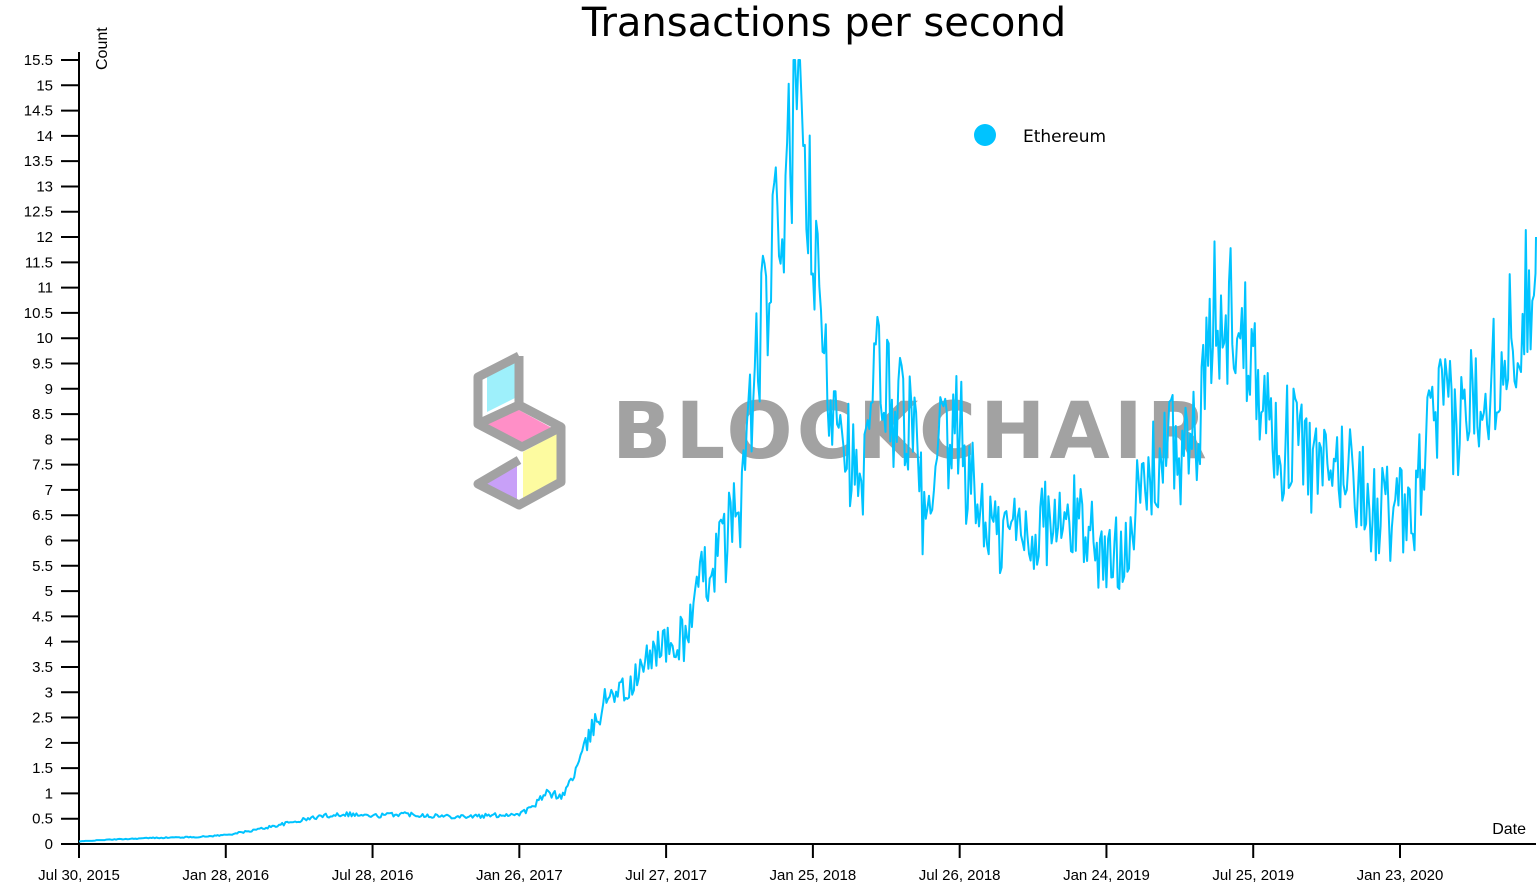 The width and height of the screenshot is (1538, 886). What do you see at coordinates (42, 819) in the screenshot?
I see `y-tick-label: 0.5` at bounding box center [42, 819].